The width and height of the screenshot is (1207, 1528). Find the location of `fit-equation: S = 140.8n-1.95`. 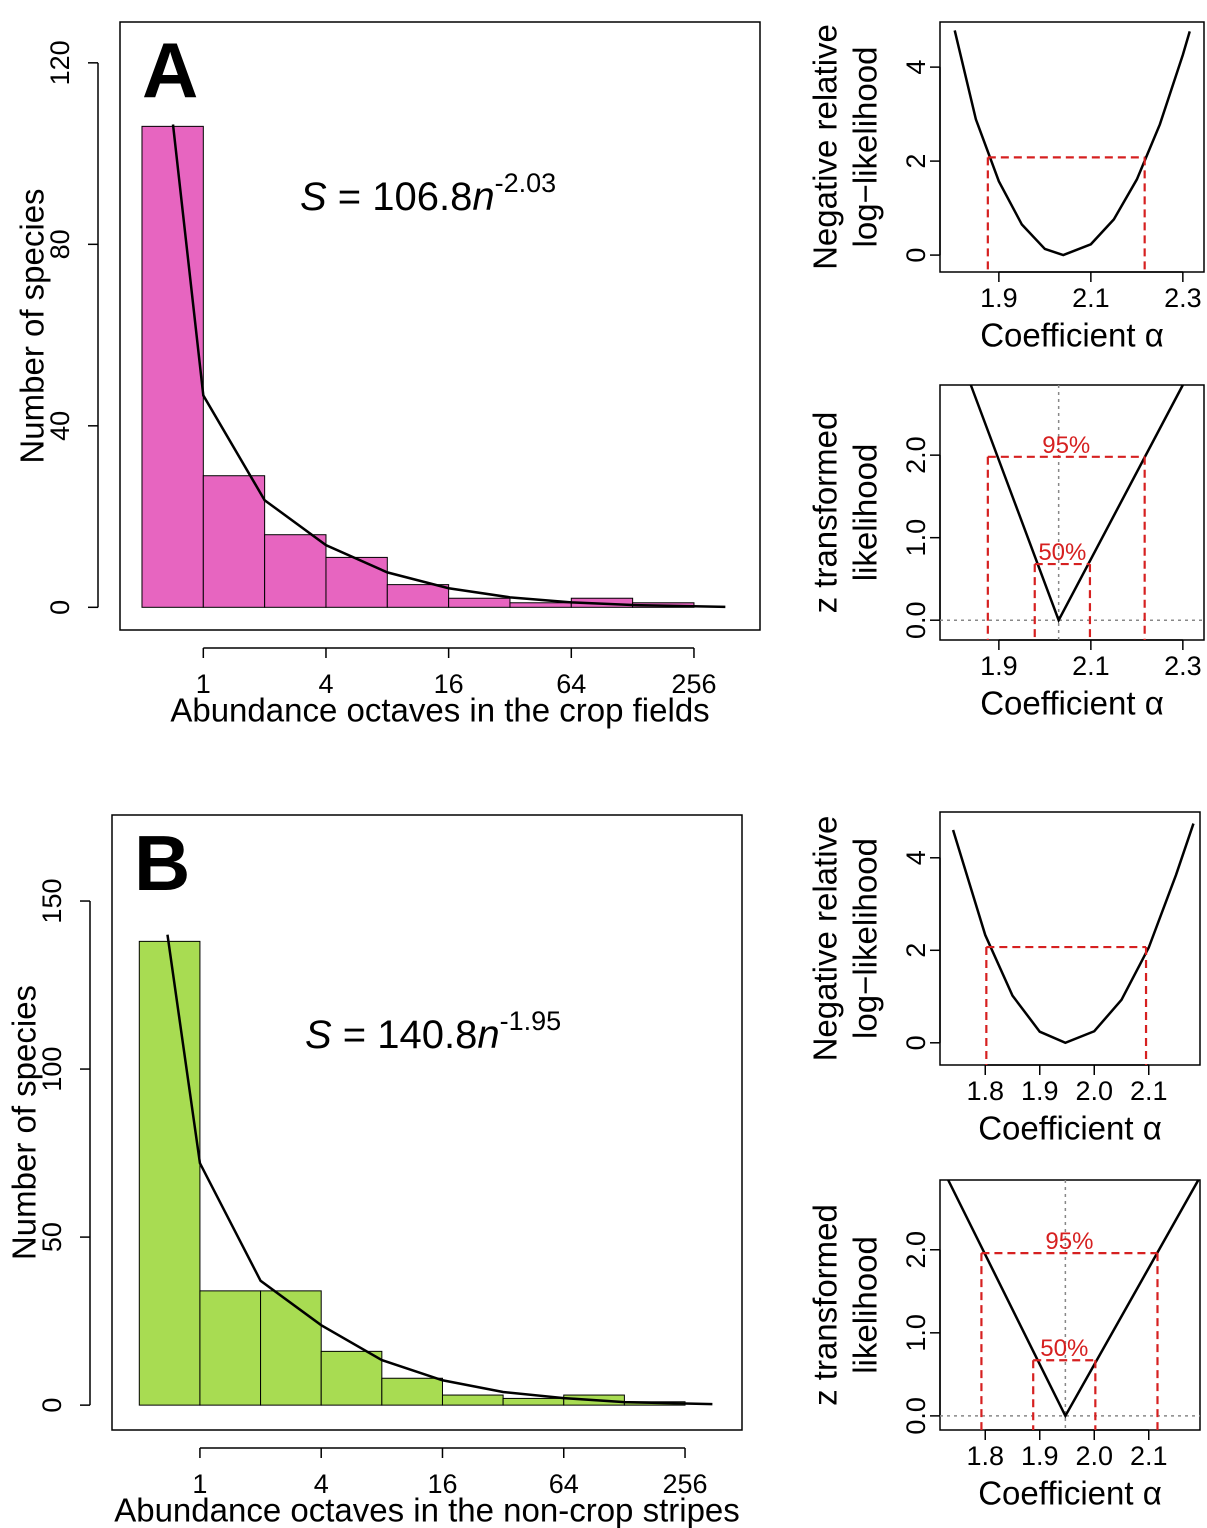

fit-equation: S = 140.8n-1.95 is located at coordinates (433, 1031).